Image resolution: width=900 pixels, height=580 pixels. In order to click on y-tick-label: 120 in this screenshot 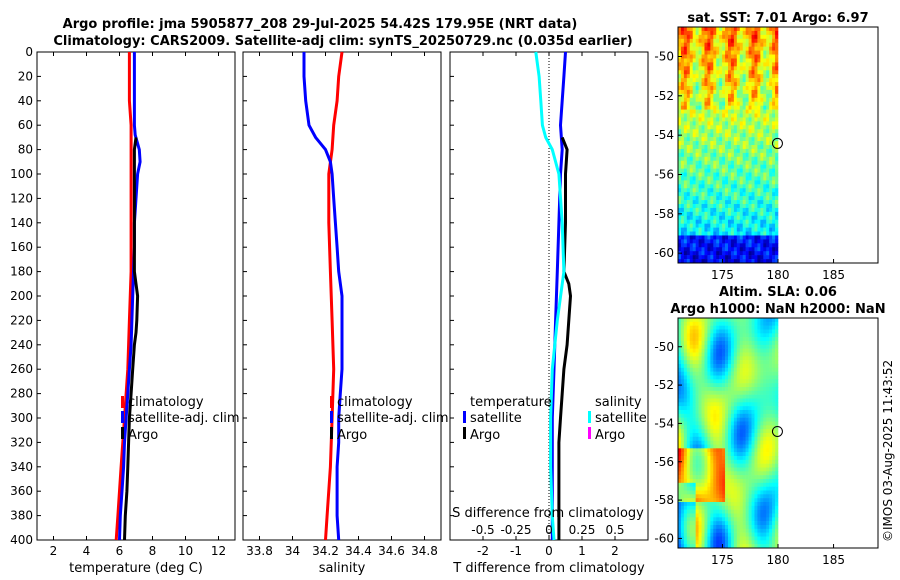, I will do `click(21, 198)`.